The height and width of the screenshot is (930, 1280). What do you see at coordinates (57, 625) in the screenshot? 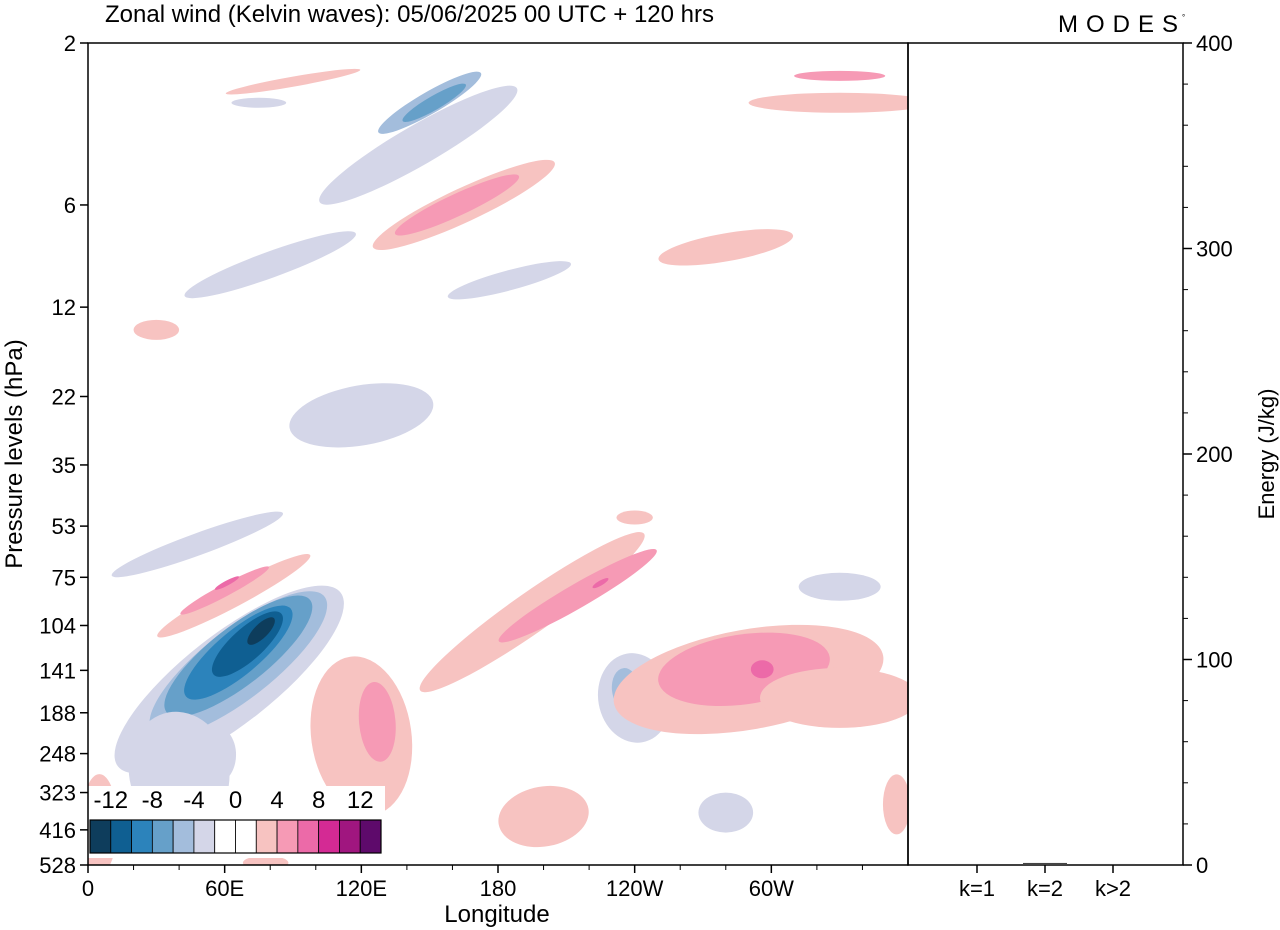
I see `y-tick-label: 104` at bounding box center [57, 625].